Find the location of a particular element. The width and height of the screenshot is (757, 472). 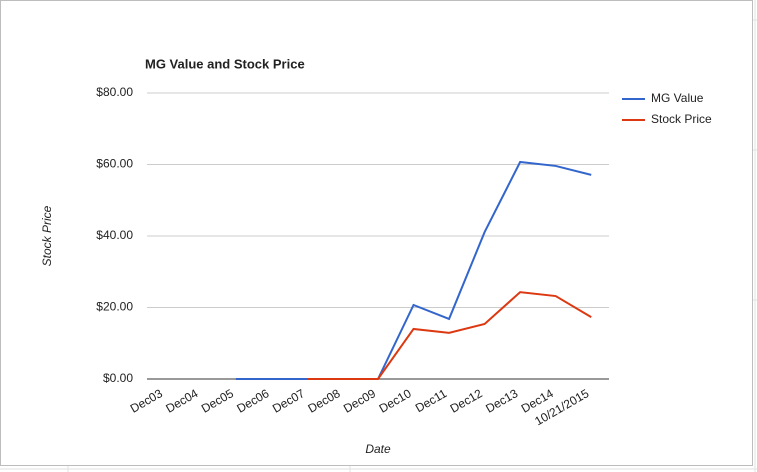

y-tick-label: $0.00 is located at coordinates (118, 378).